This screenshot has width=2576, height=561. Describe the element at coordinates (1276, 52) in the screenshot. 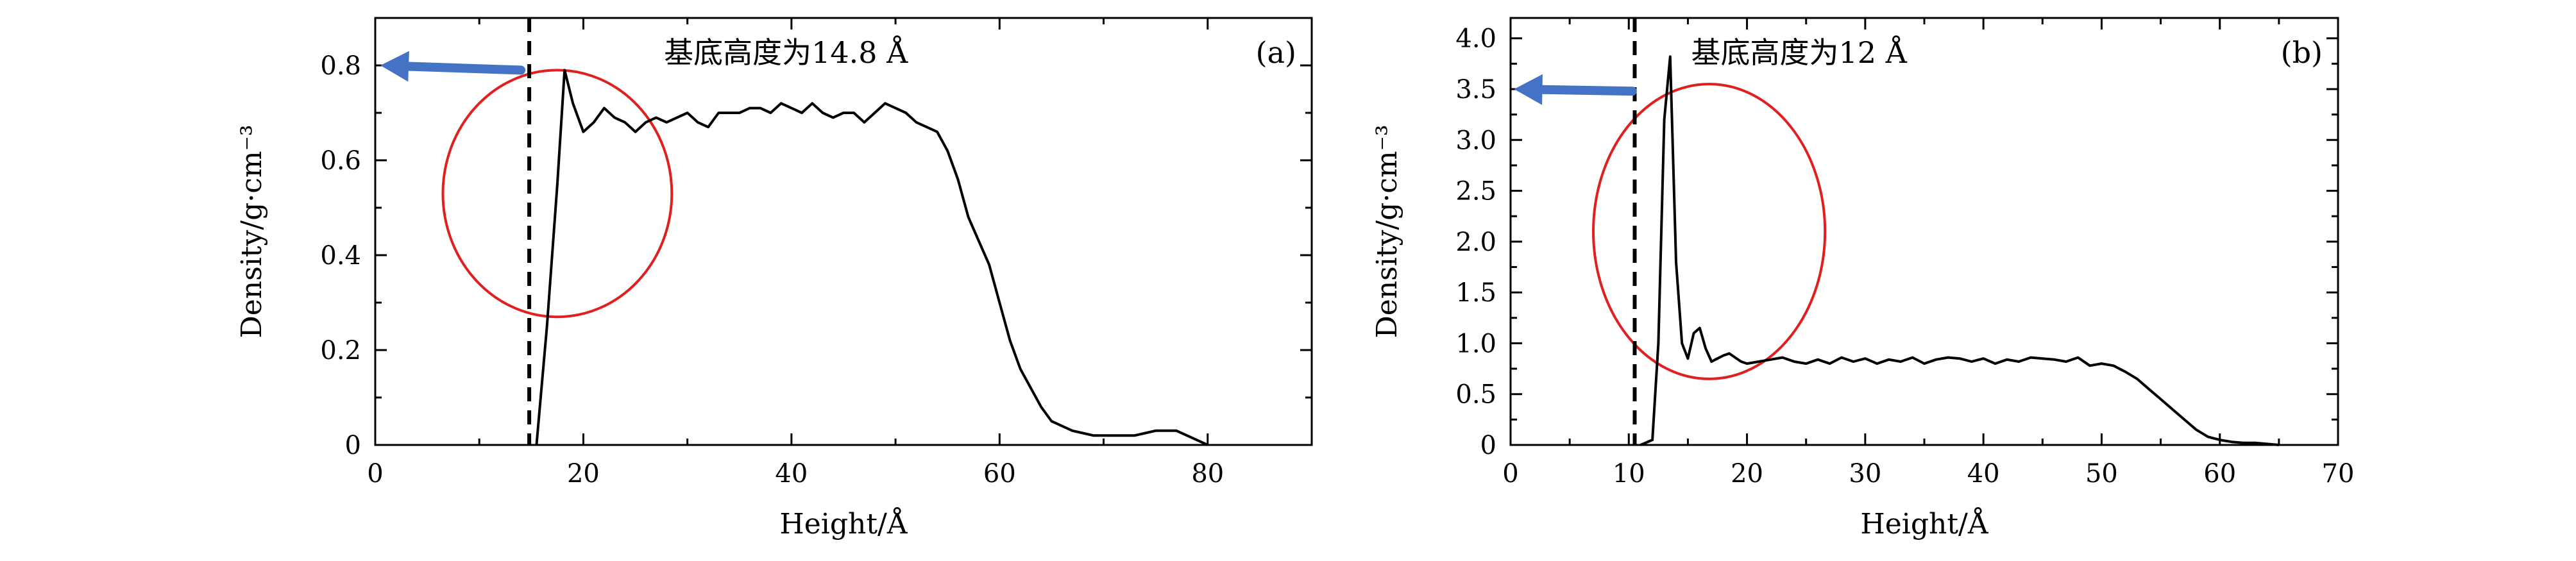

I see `panel-label: (a)` at that location.